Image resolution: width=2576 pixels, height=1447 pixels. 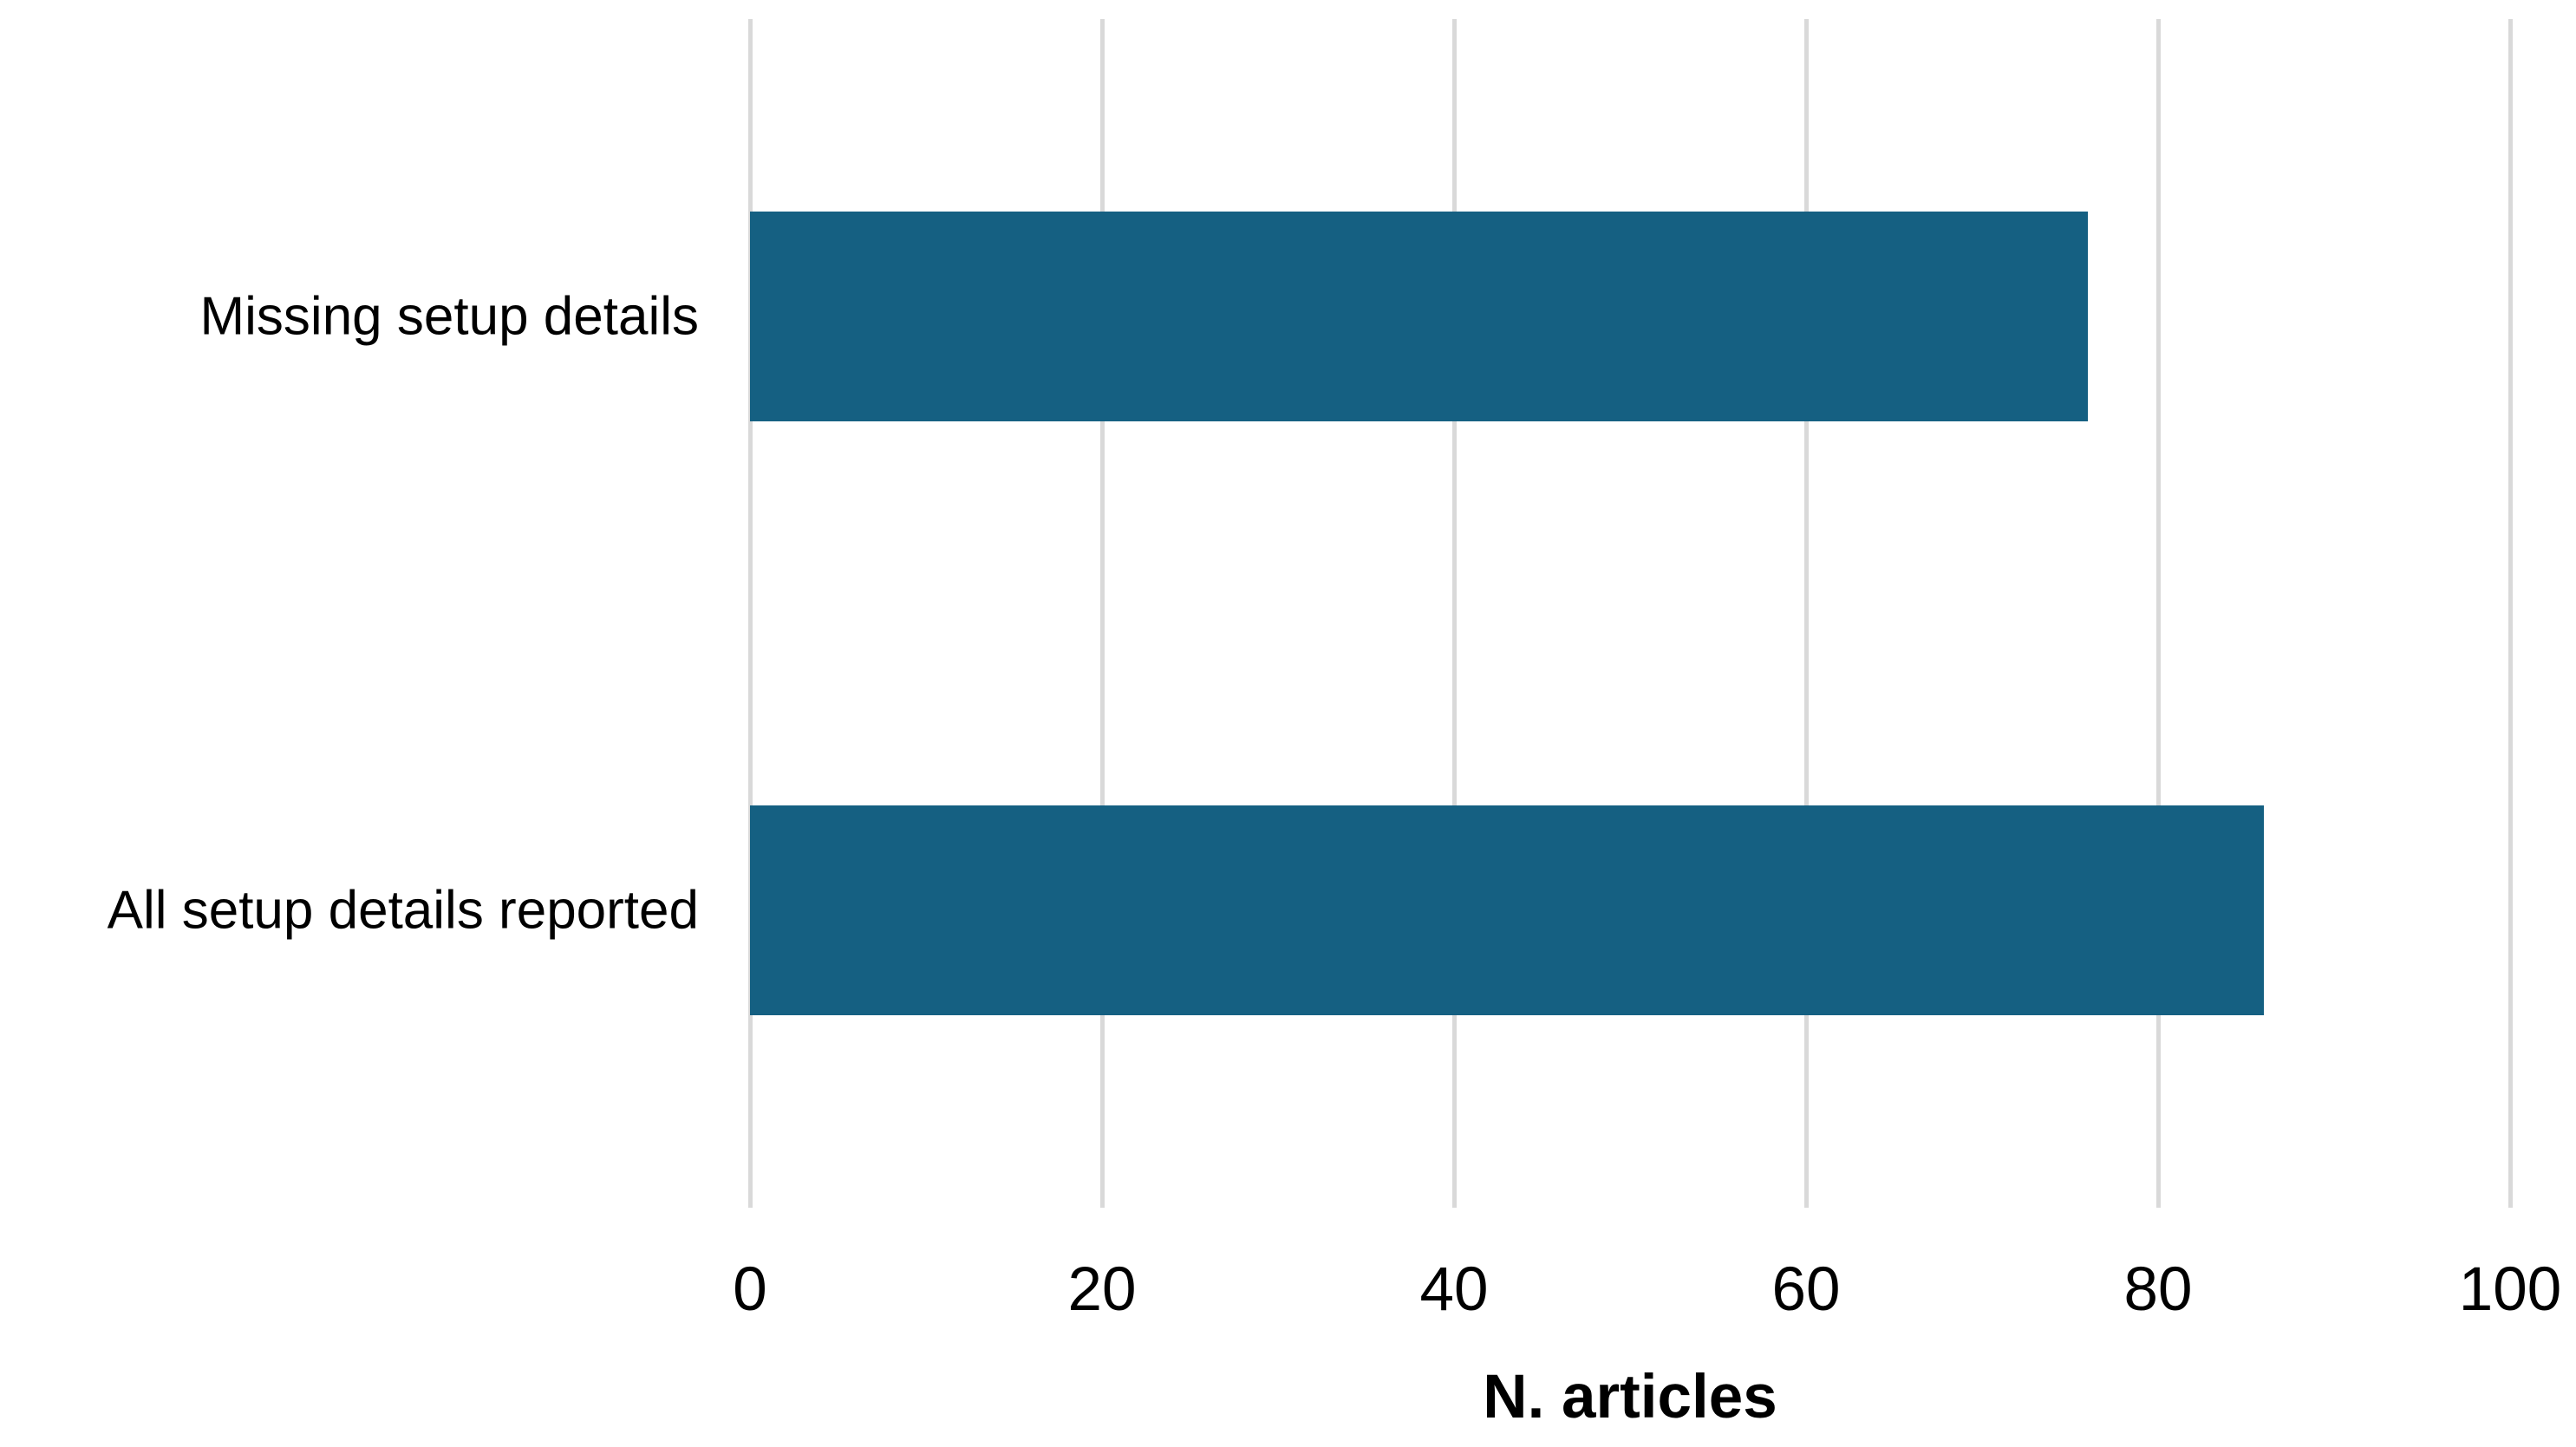 I want to click on category-label: All setup details reported, so click(x=403, y=910).